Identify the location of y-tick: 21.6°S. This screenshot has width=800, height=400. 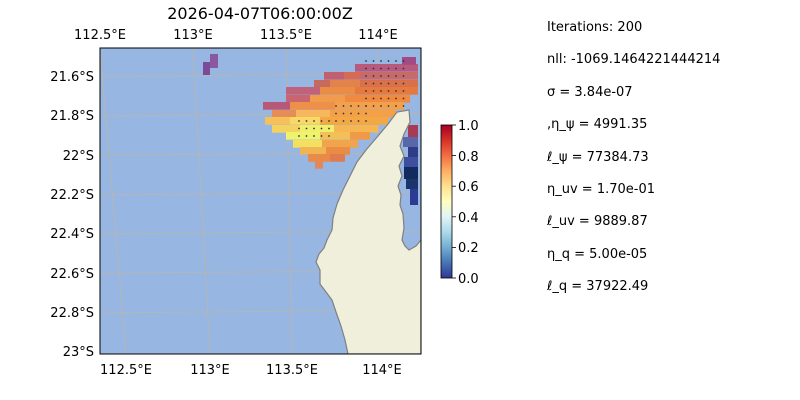
(72, 77).